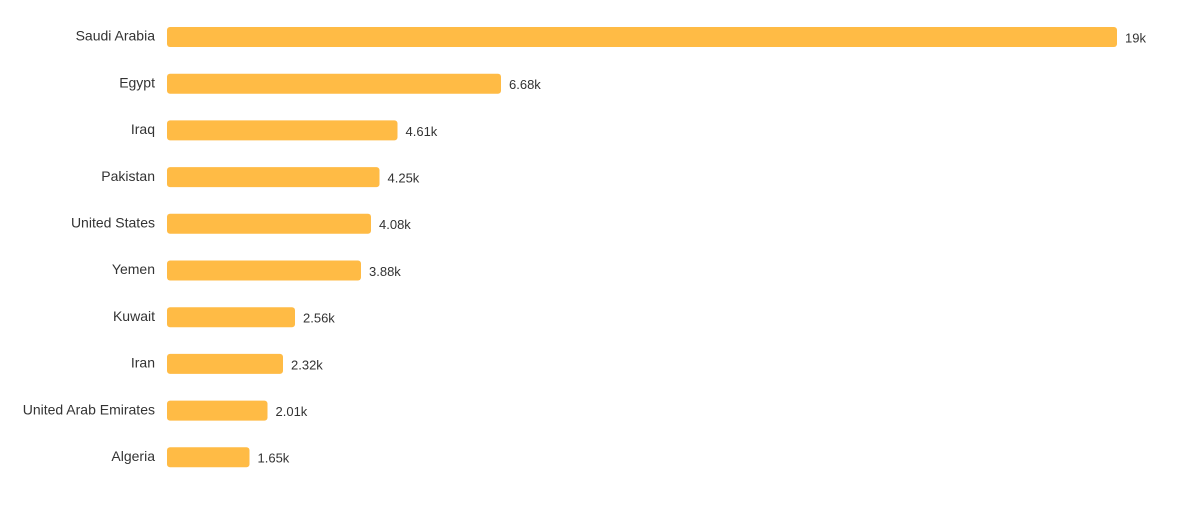  I want to click on category-label: Algeria, so click(133, 456).